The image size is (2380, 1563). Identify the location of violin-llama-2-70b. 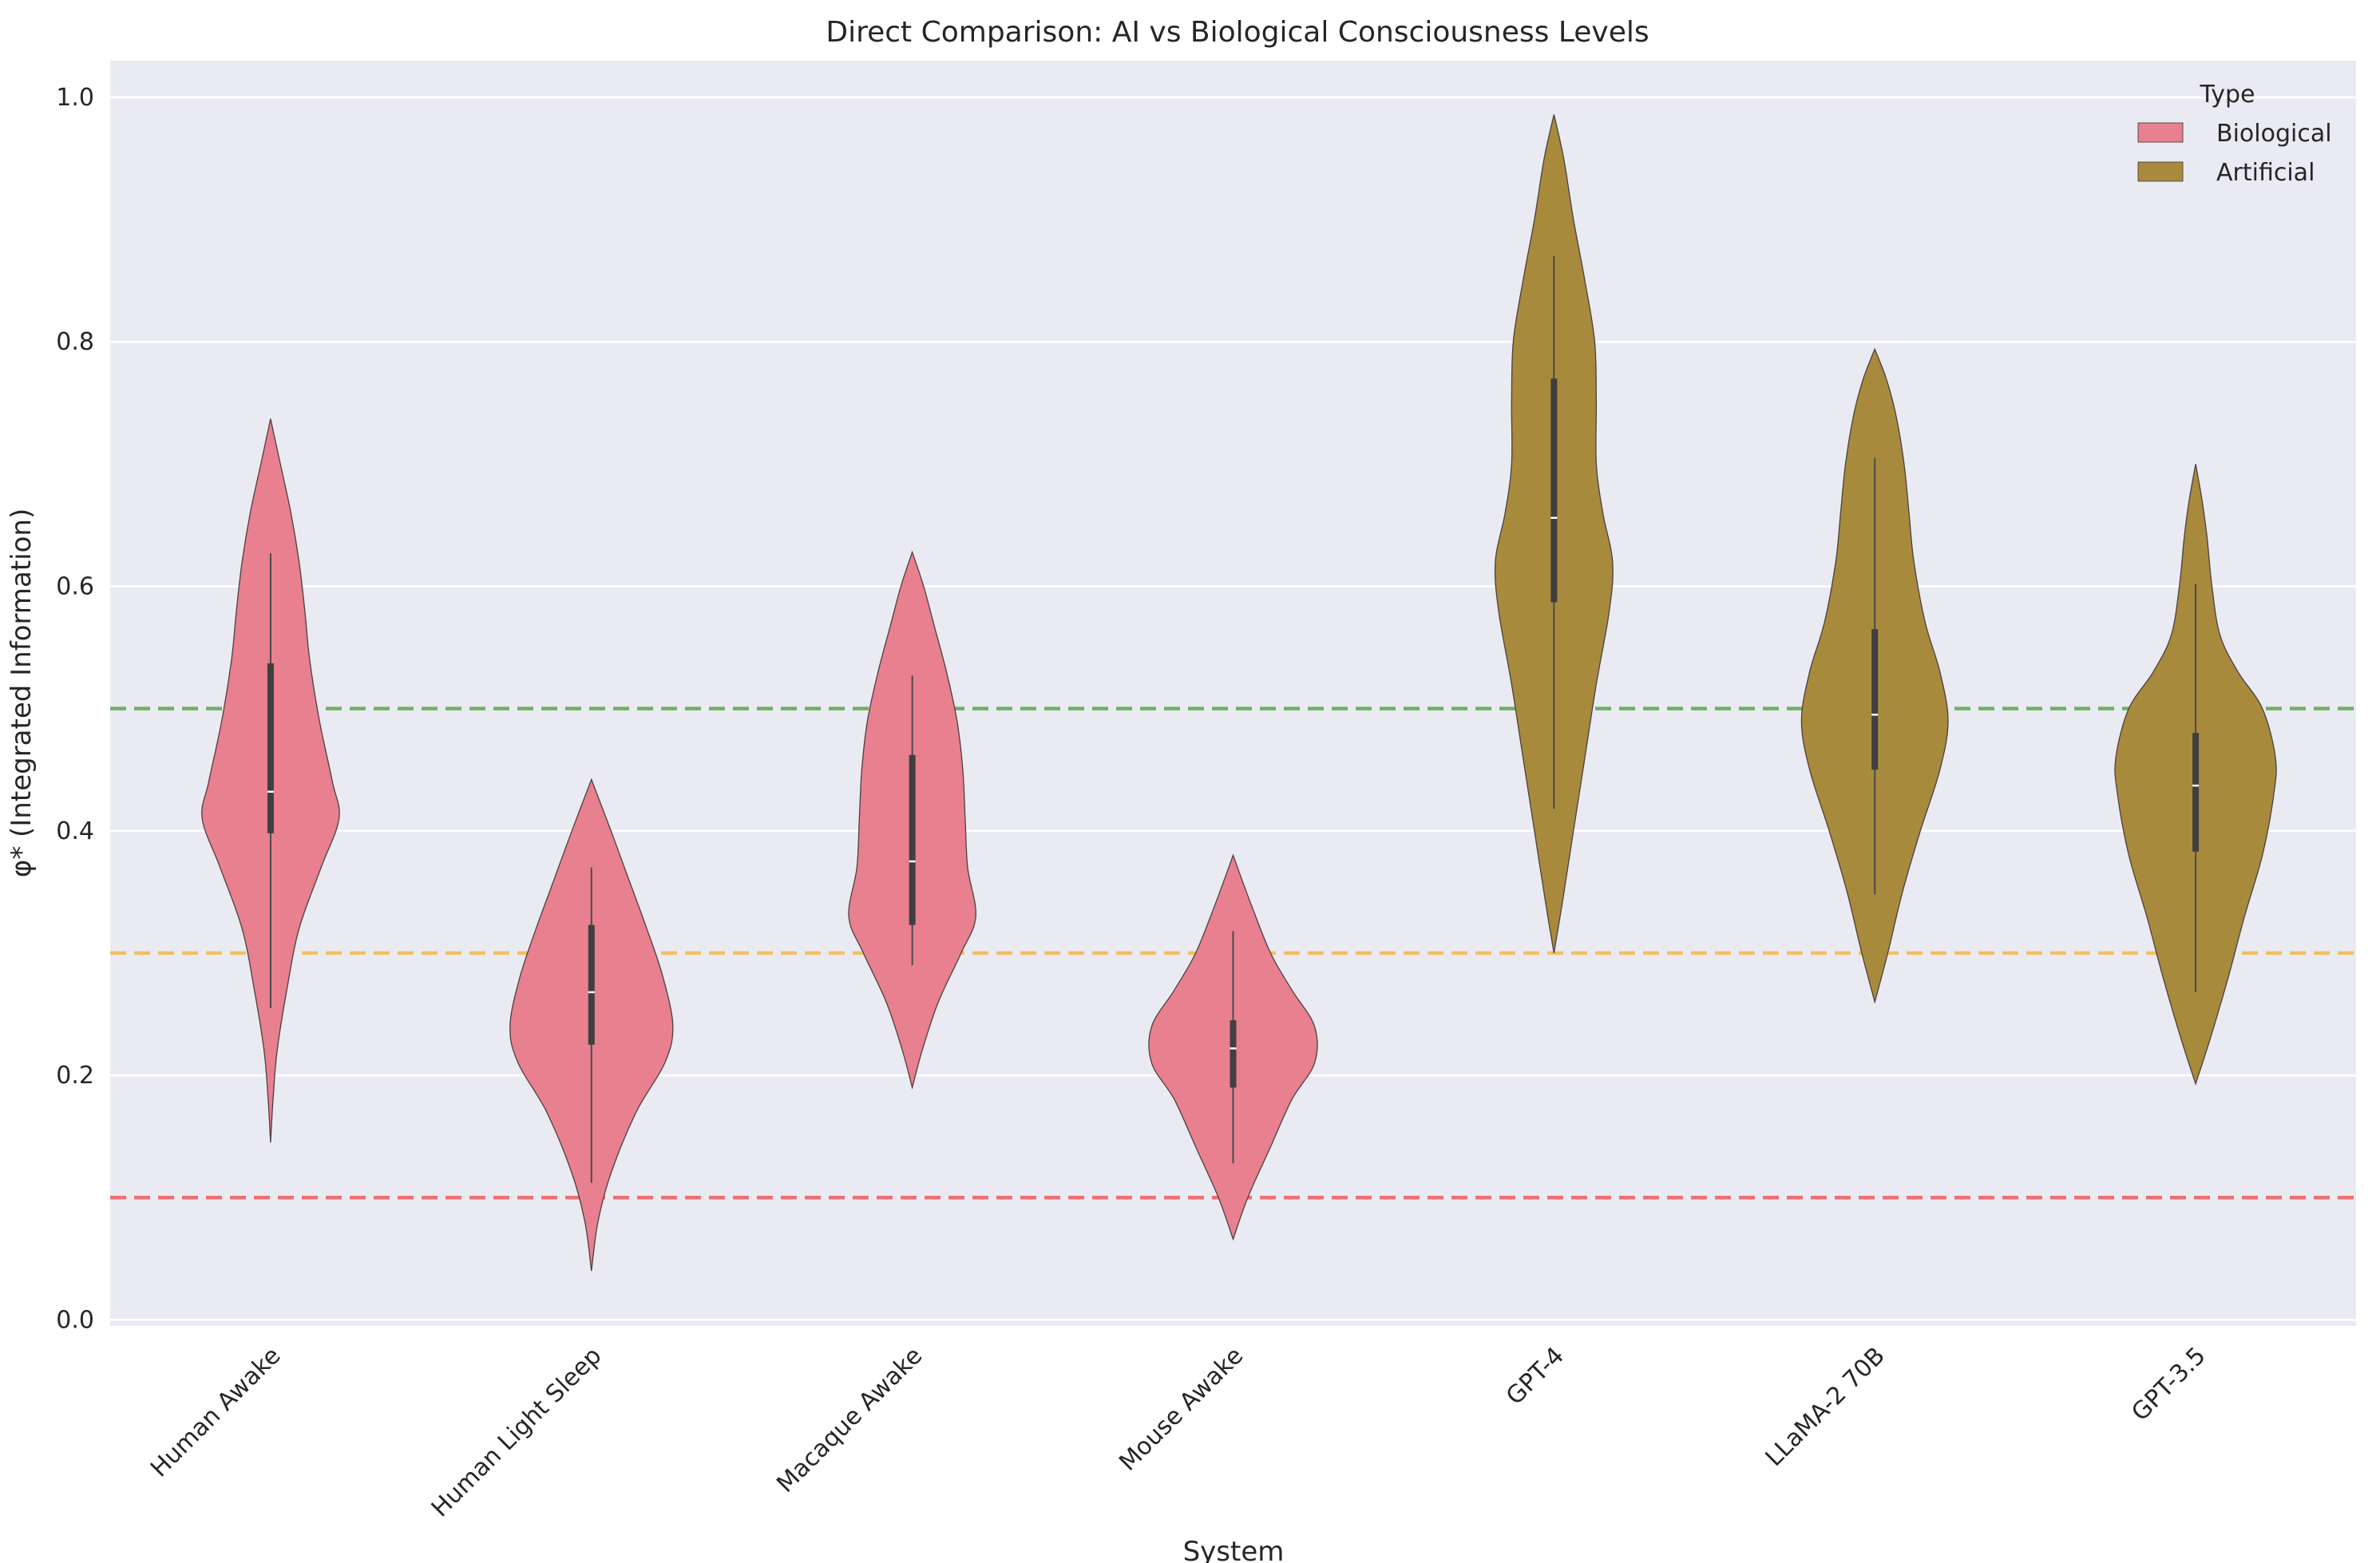
(1875, 675).